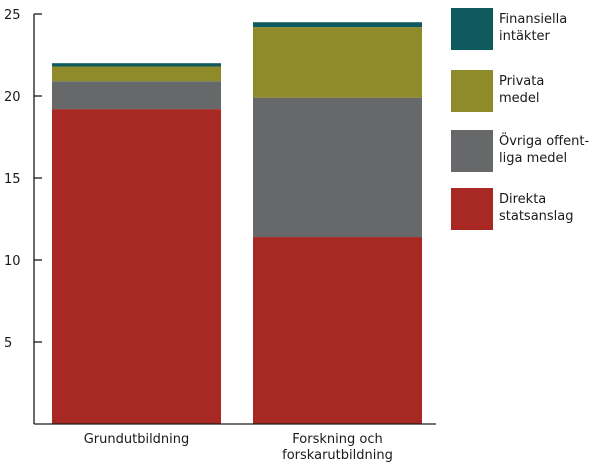 The image size is (602, 466). Describe the element at coordinates (544, 140) in the screenshot. I see `legend-label: Övriga offent-` at that location.